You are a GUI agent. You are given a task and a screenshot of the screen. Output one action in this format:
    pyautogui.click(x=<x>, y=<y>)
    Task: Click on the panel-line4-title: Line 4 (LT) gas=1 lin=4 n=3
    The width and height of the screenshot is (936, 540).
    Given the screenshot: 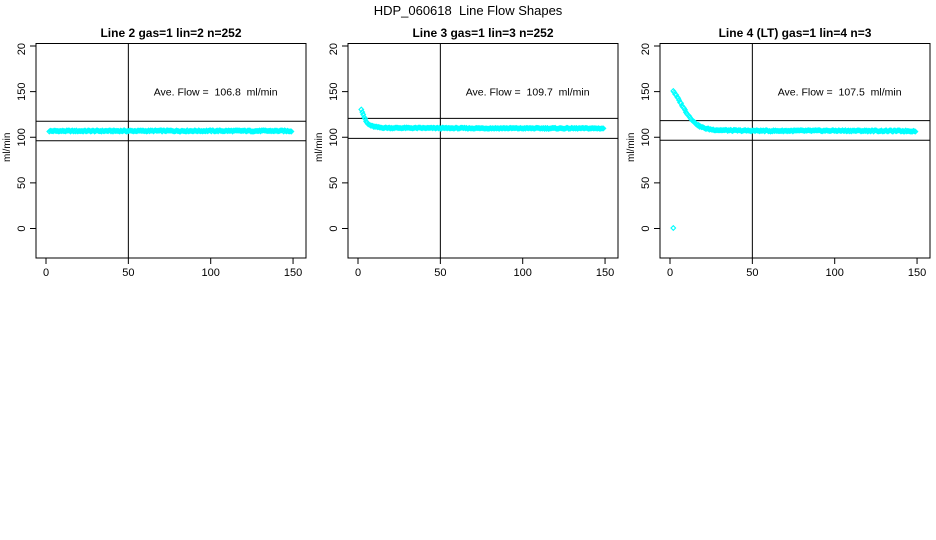 What is the action you would take?
    pyautogui.click(x=795, y=33)
    